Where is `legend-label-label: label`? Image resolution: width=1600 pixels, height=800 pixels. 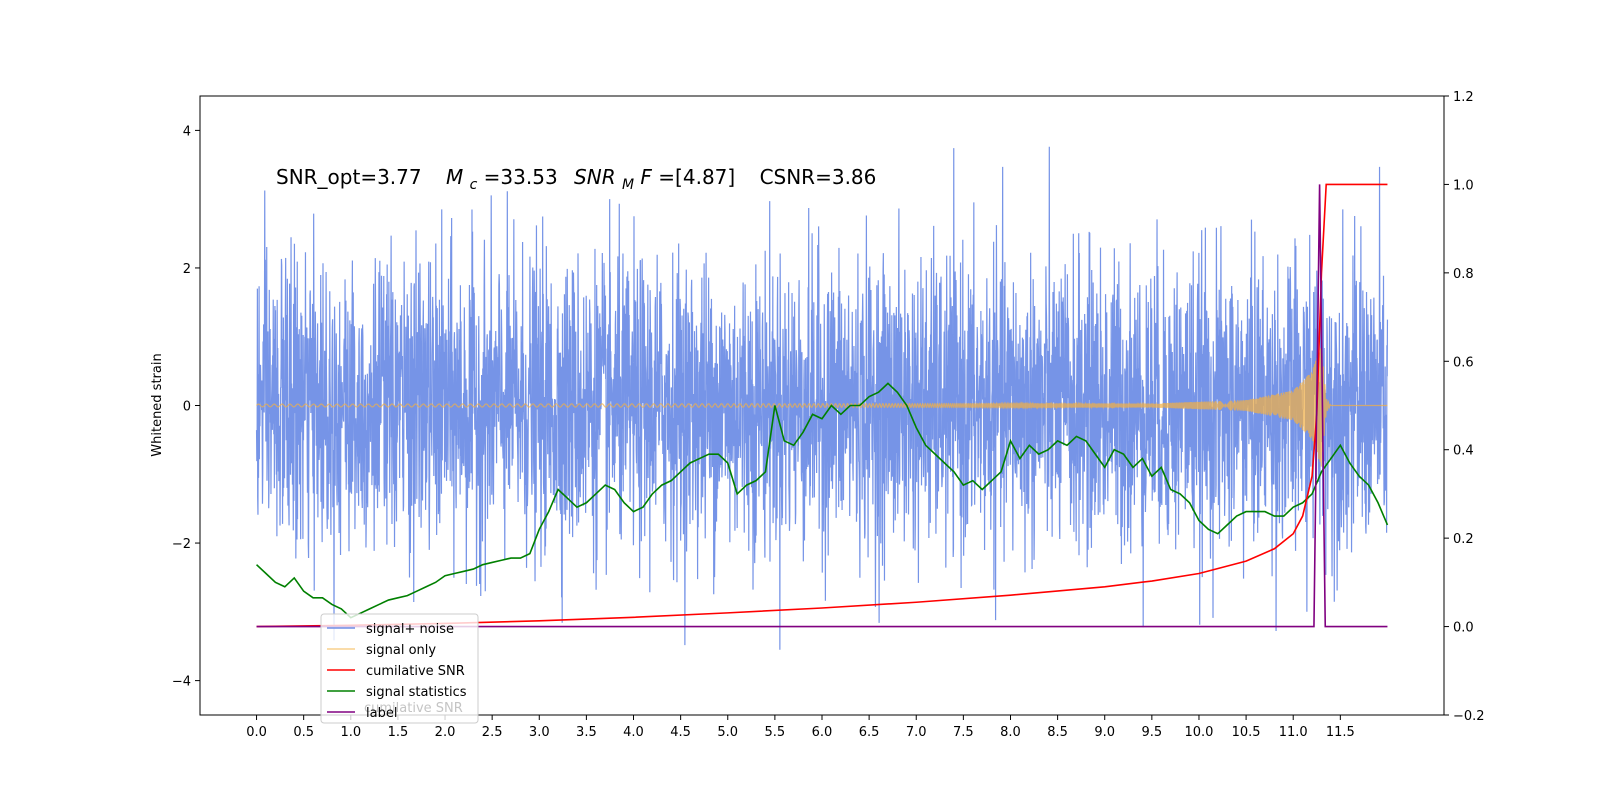 legend-label-label: label is located at coordinates (381, 713).